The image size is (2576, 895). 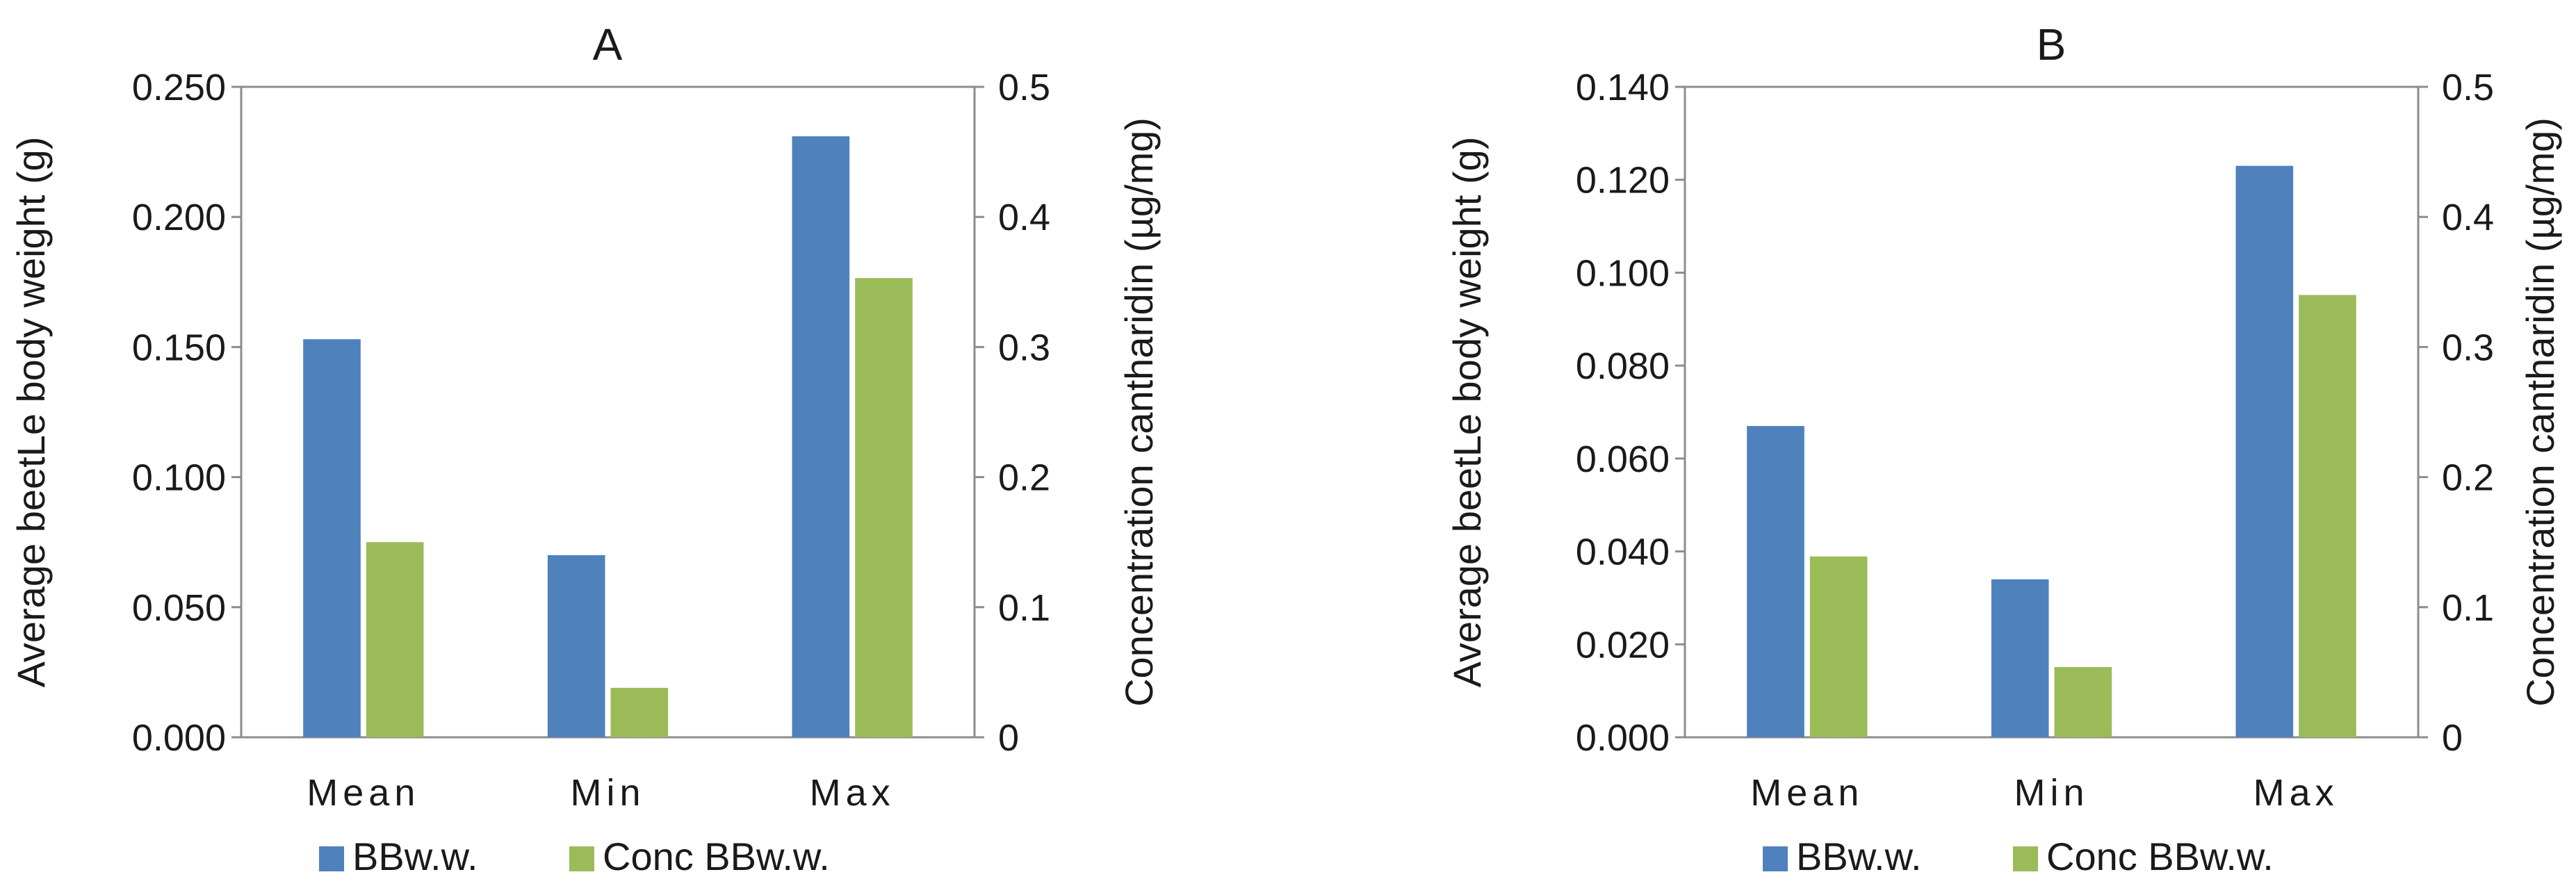 I want to click on y-tick-label: 0.050, so click(x=179, y=608).